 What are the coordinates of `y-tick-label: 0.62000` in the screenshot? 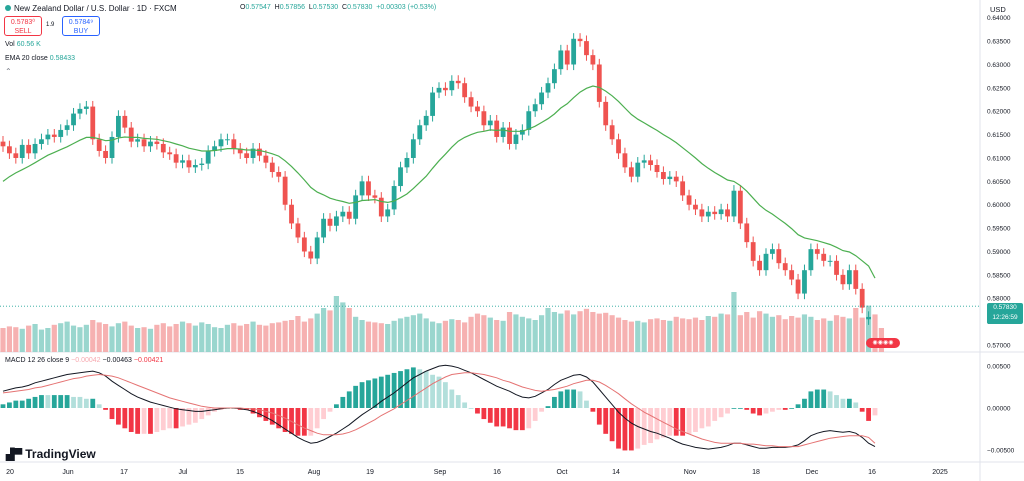 It's located at (999, 112).